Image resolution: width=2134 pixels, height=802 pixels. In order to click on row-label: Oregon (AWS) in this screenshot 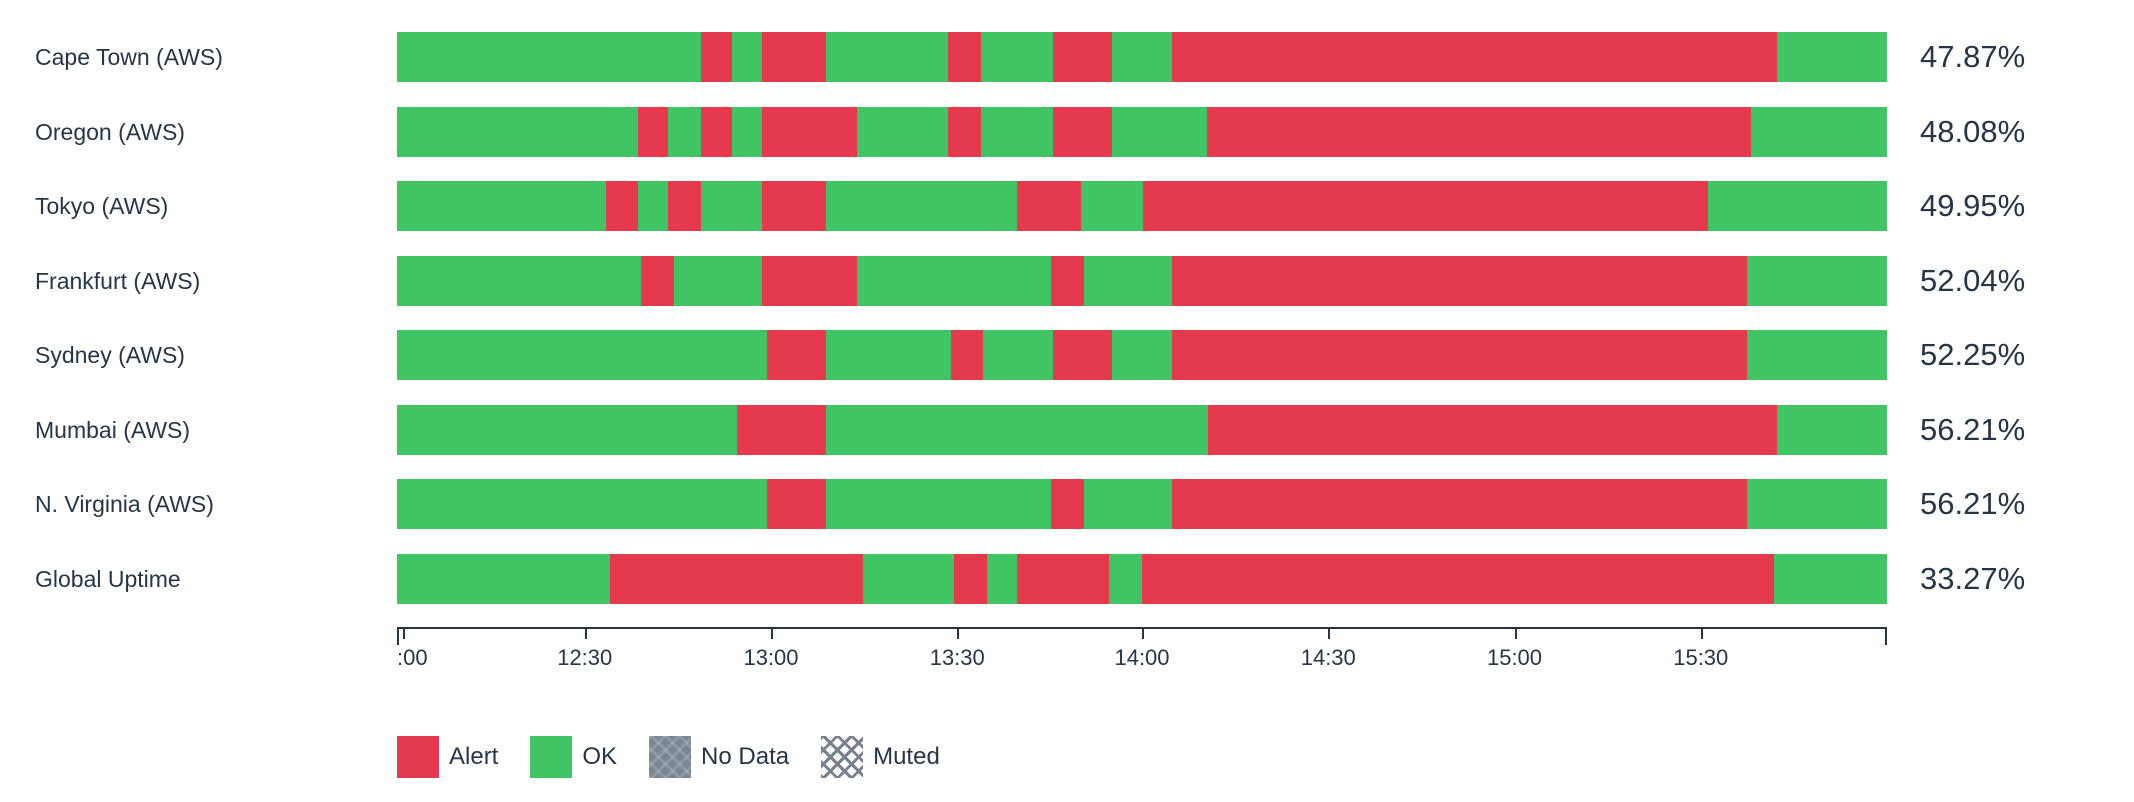, I will do `click(110, 131)`.